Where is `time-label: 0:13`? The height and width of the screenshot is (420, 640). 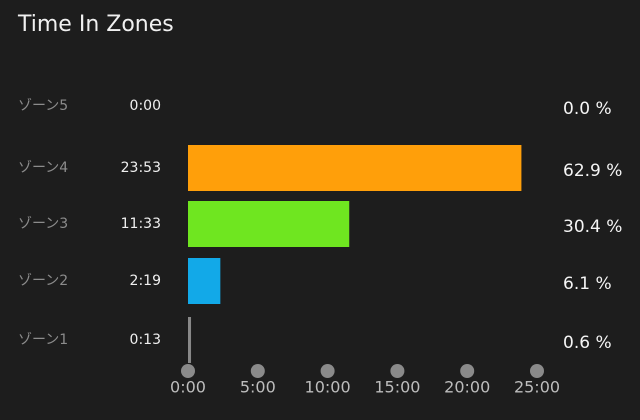 time-label: 0:13 is located at coordinates (145, 340).